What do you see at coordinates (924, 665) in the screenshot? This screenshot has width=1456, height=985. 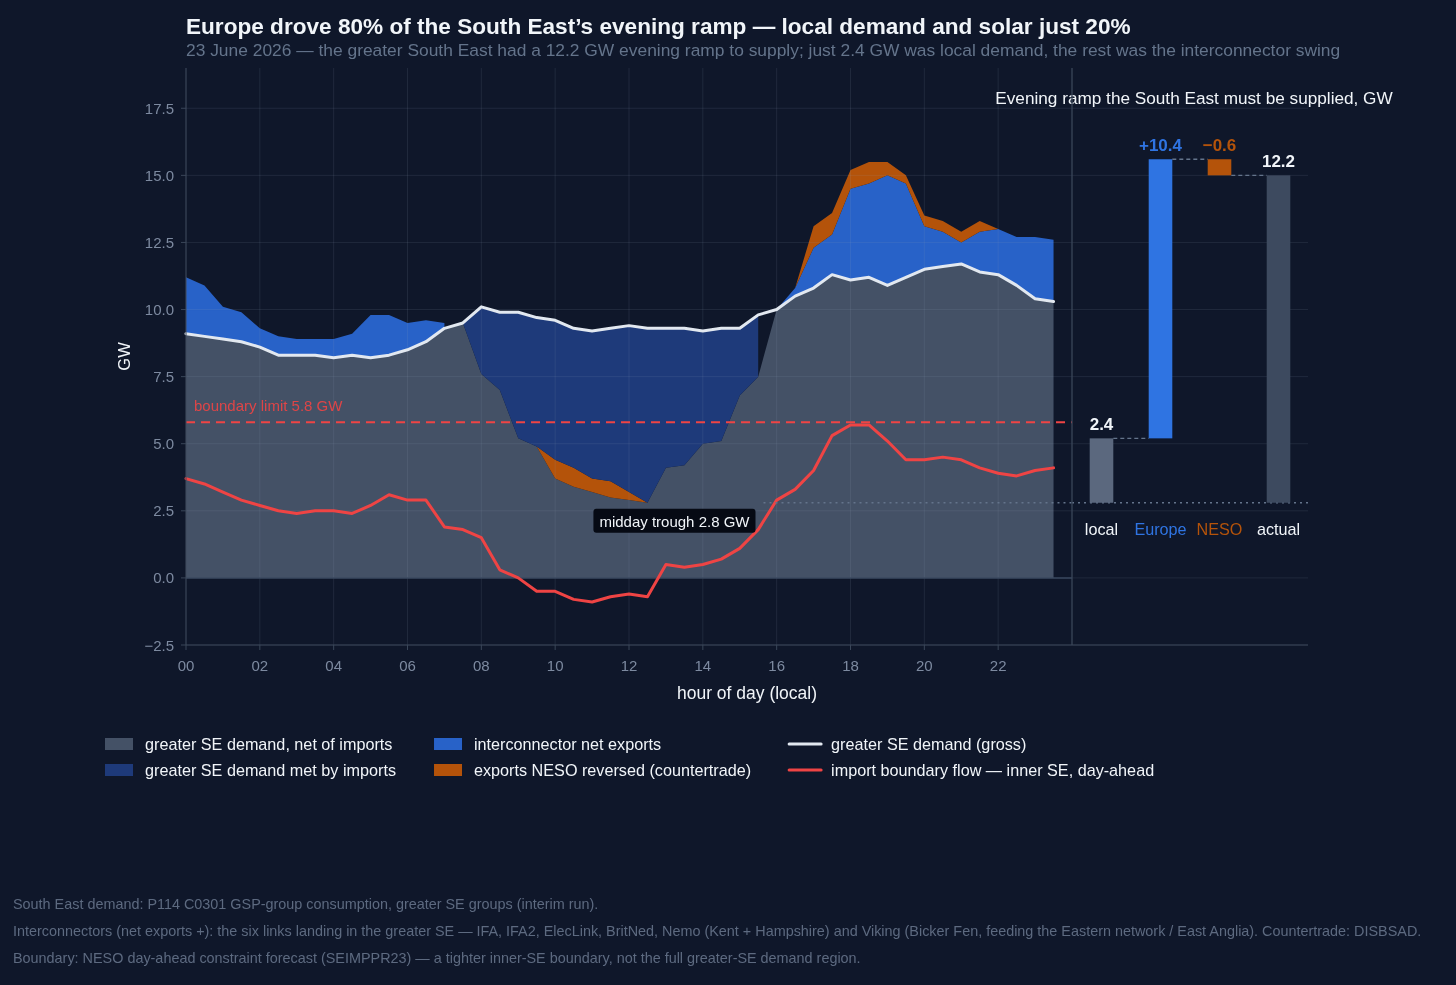 I see `x-tick-label: 20` at bounding box center [924, 665].